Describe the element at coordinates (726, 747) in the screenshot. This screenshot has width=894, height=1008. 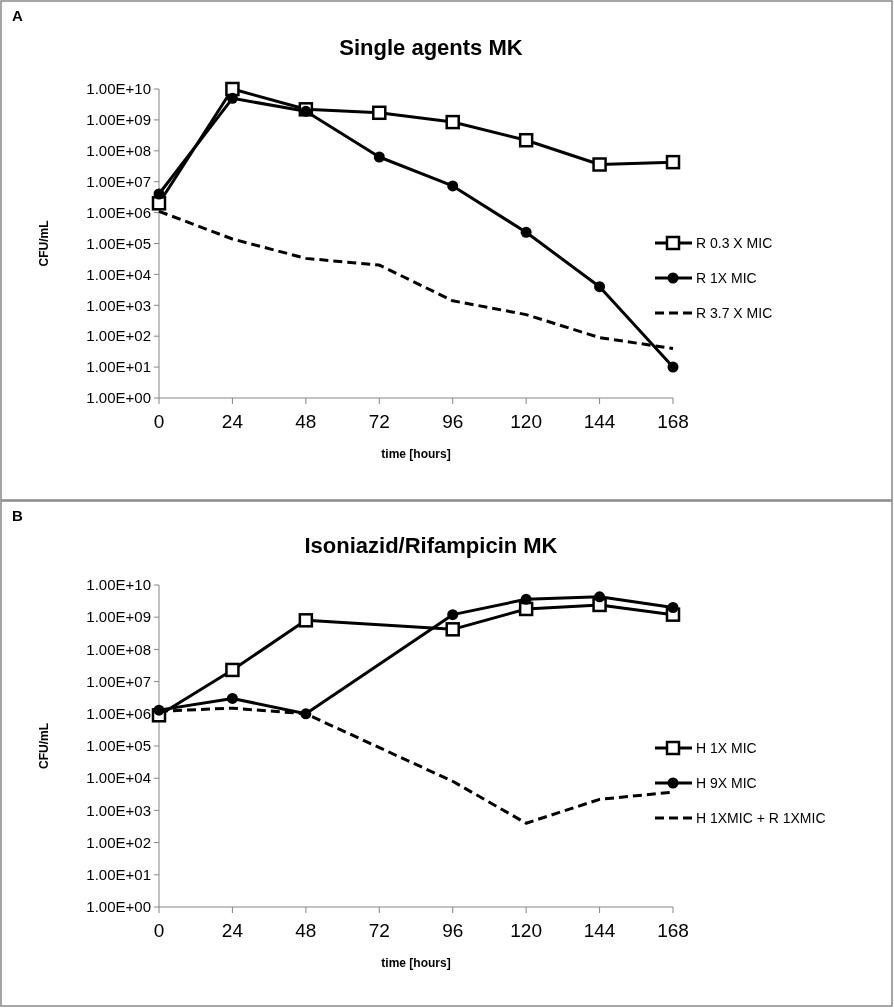
I see `legend-label: H 1X MIC` at that location.